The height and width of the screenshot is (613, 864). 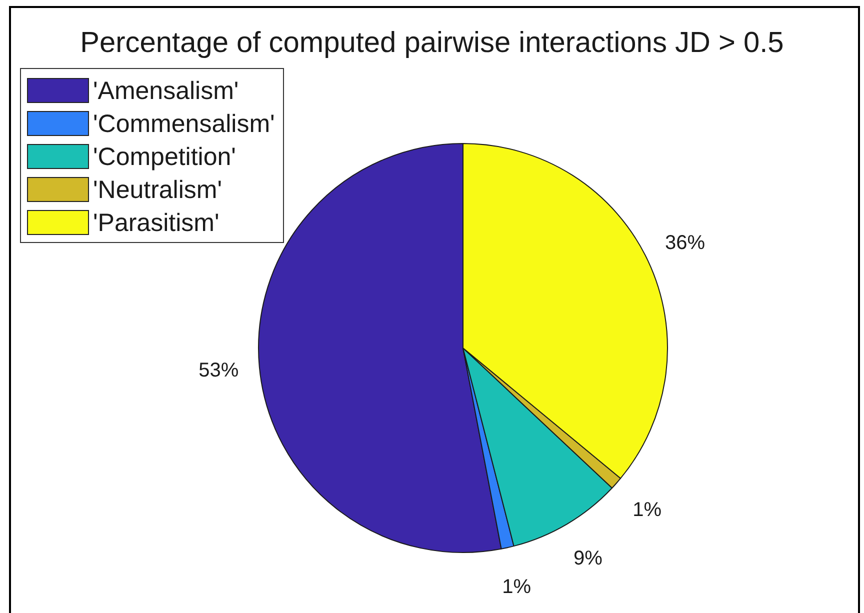 What do you see at coordinates (166, 90) in the screenshot?
I see `legend-label: 'Amensalism'` at bounding box center [166, 90].